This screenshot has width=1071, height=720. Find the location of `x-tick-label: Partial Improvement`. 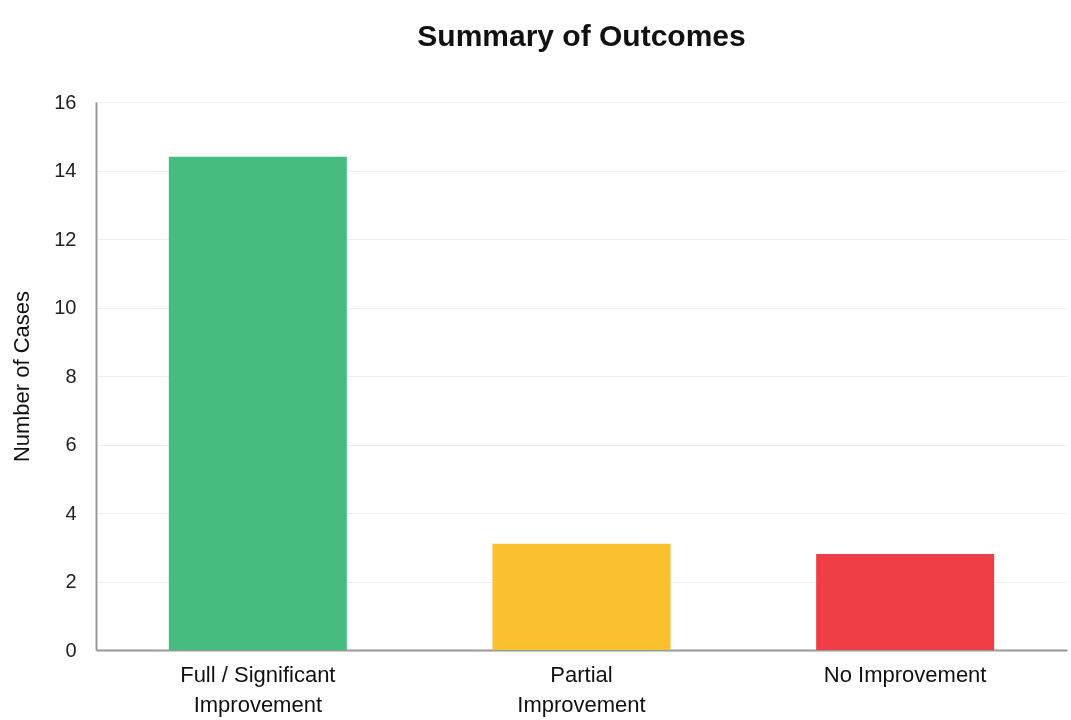

x-tick-label: Partial Improvement is located at coordinates (581, 689).